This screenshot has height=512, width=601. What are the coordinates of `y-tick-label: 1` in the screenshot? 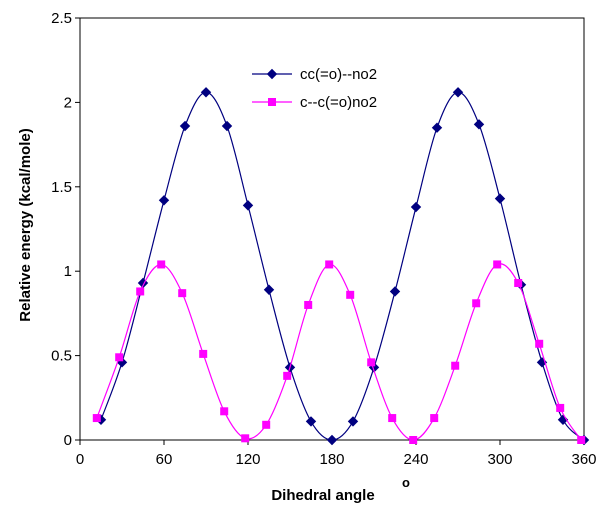 It's located at (68, 271).